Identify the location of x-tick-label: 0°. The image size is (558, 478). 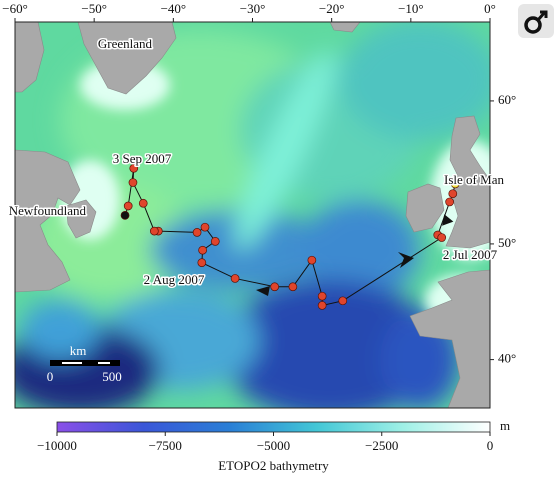
(490, 8).